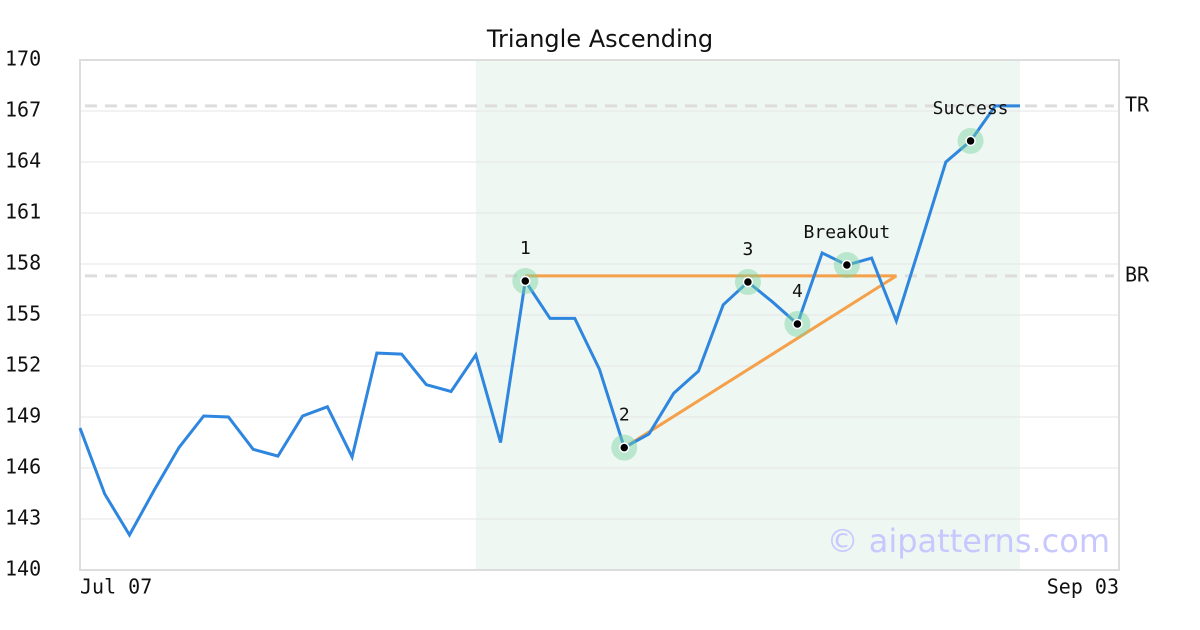  I want to click on chart-title: Triangle Ascending, so click(599, 39).